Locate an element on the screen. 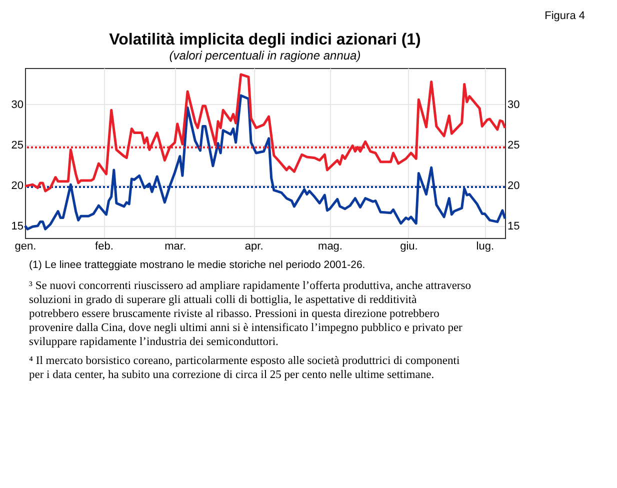 This screenshot has width=617, height=488. y-tick-label: 20 is located at coordinates (17, 186).